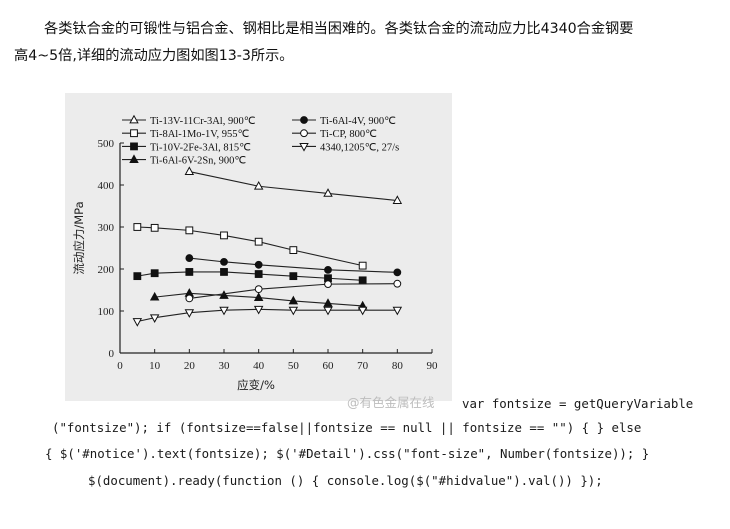  What do you see at coordinates (203, 121) in the screenshot?
I see `legend-label-1: Ti-13V-11Cr-3Al, 900℃` at bounding box center [203, 121].